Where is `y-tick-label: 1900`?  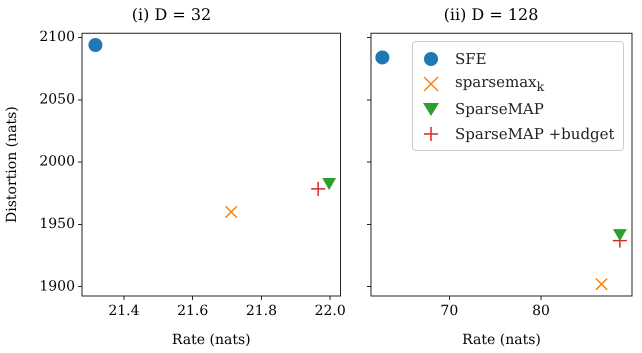 y-tick-label: 1900 is located at coordinates (57, 286).